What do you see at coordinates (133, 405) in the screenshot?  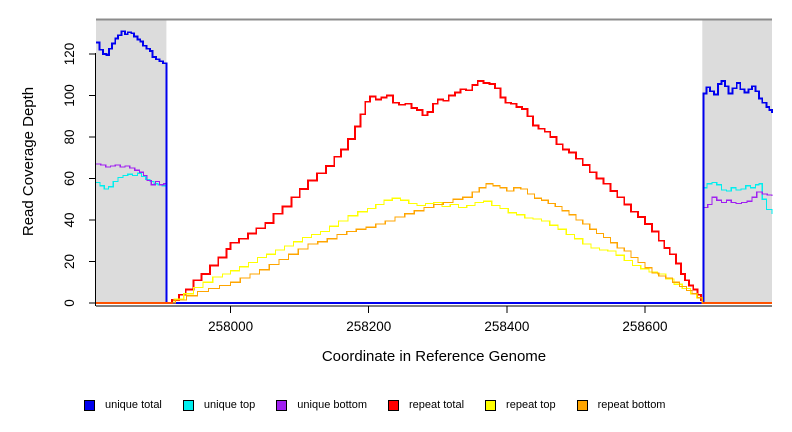 I see `legend-label-unique-total: unique total` at bounding box center [133, 405].